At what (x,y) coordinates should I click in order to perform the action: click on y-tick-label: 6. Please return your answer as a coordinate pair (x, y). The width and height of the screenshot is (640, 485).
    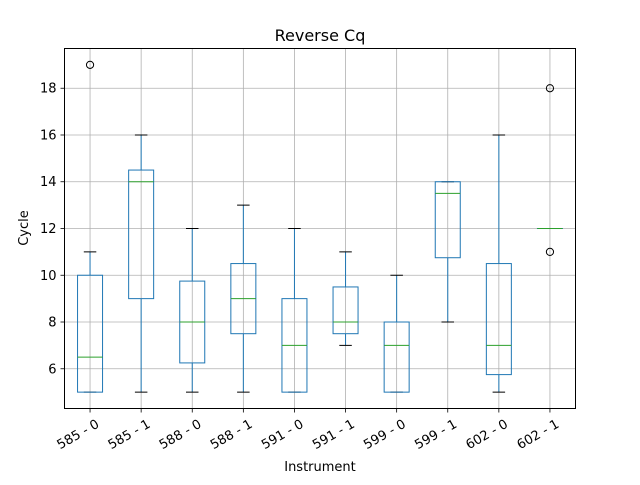
    Looking at the image, I should click on (52, 369).